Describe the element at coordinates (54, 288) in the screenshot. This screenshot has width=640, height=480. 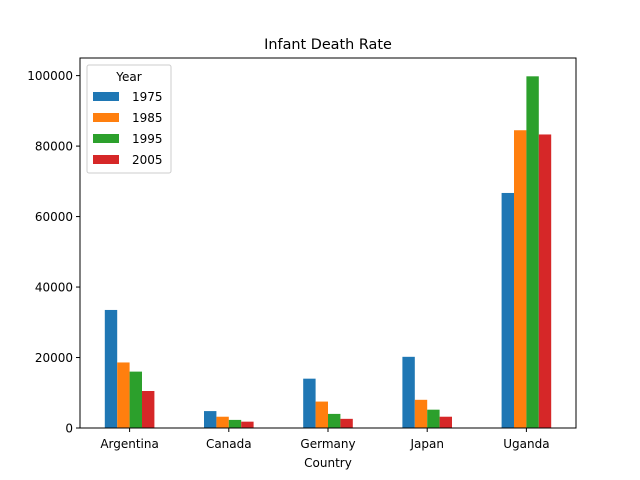
I see `y-tick-label: 40000` at that location.